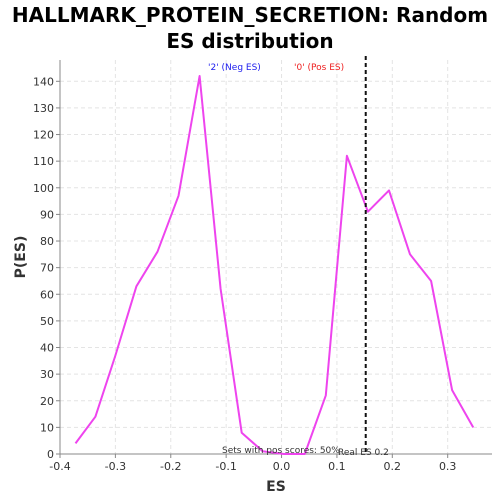 The height and width of the screenshot is (500, 500). What do you see at coordinates (225, 466) in the screenshot?
I see `x-tick-label: -0.1` at bounding box center [225, 466].